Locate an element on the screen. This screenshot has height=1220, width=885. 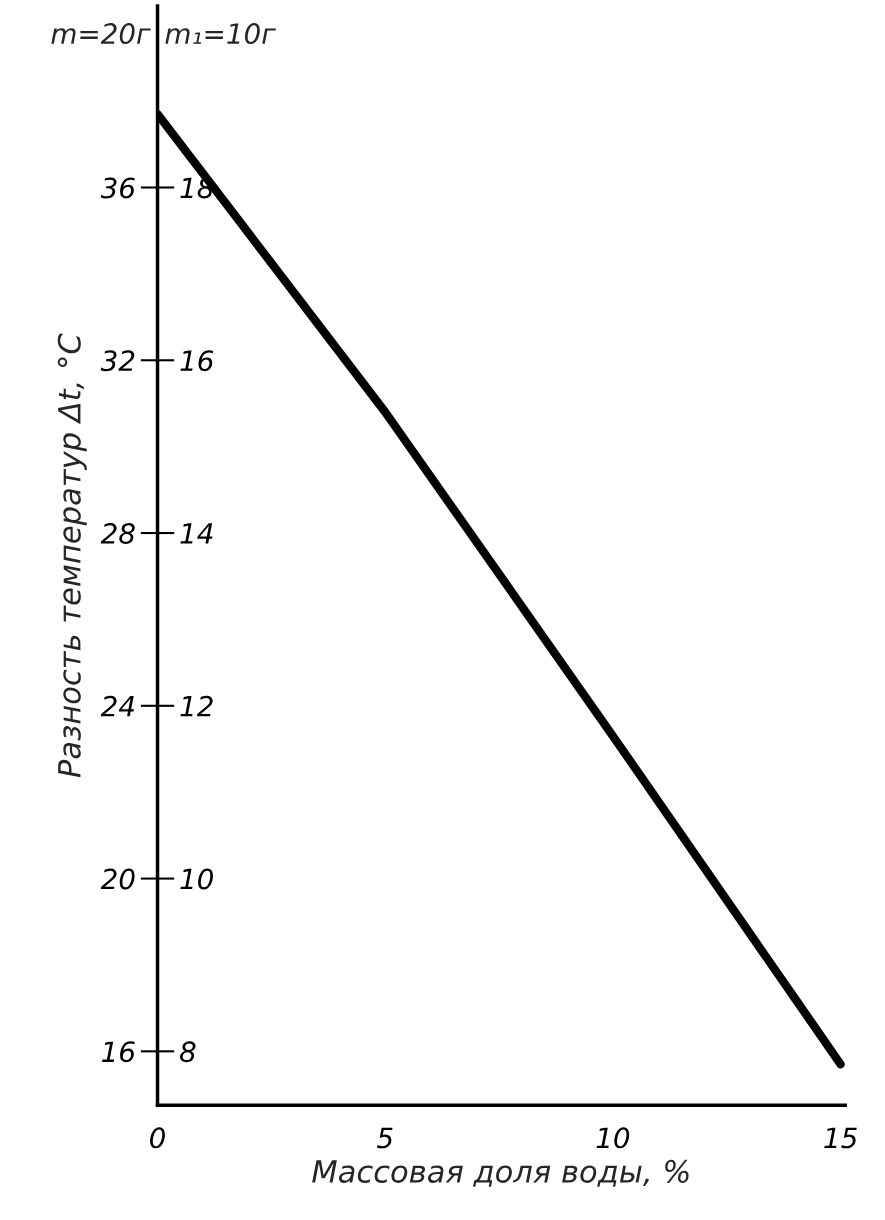
y2-tick-label: 8 is located at coordinates (187, 1052).